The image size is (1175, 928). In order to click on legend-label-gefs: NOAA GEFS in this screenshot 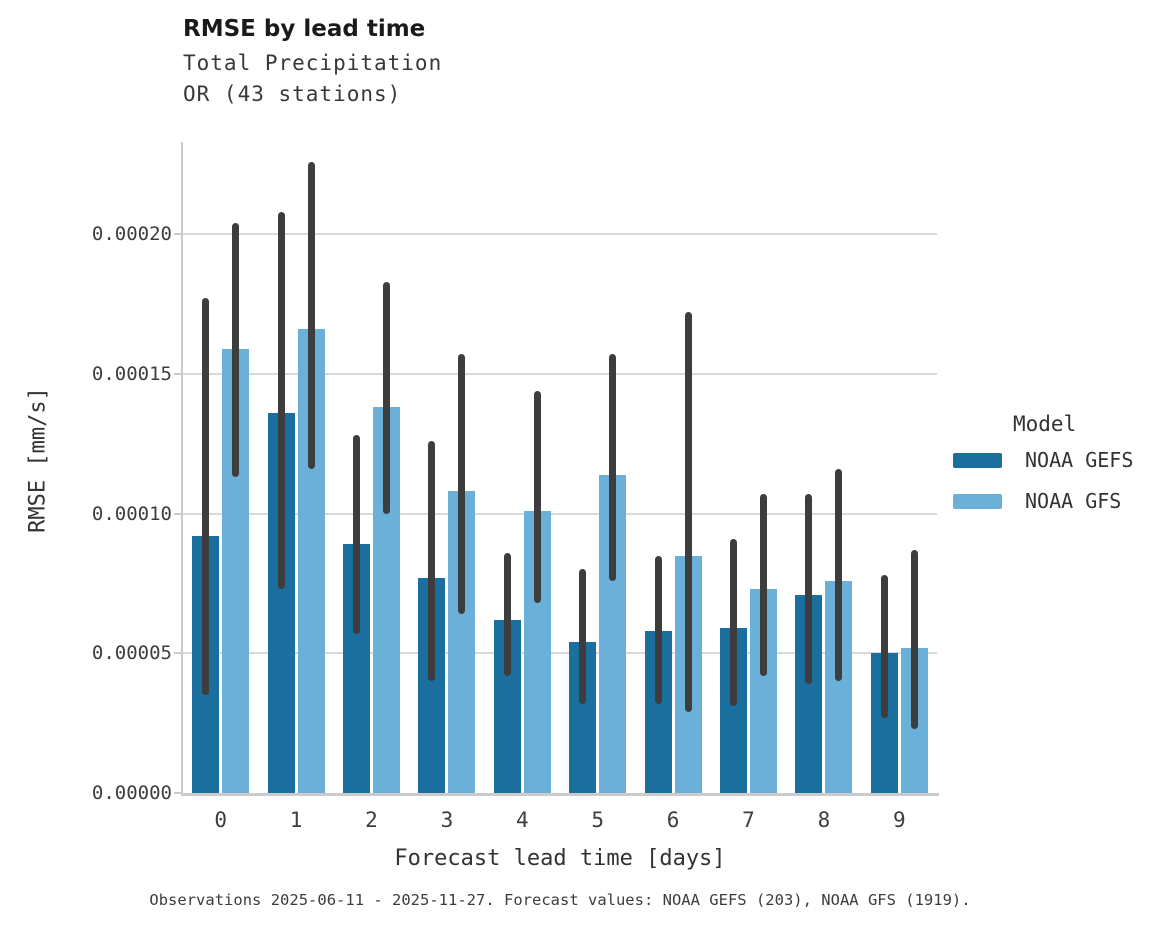, I will do `click(1079, 460)`.